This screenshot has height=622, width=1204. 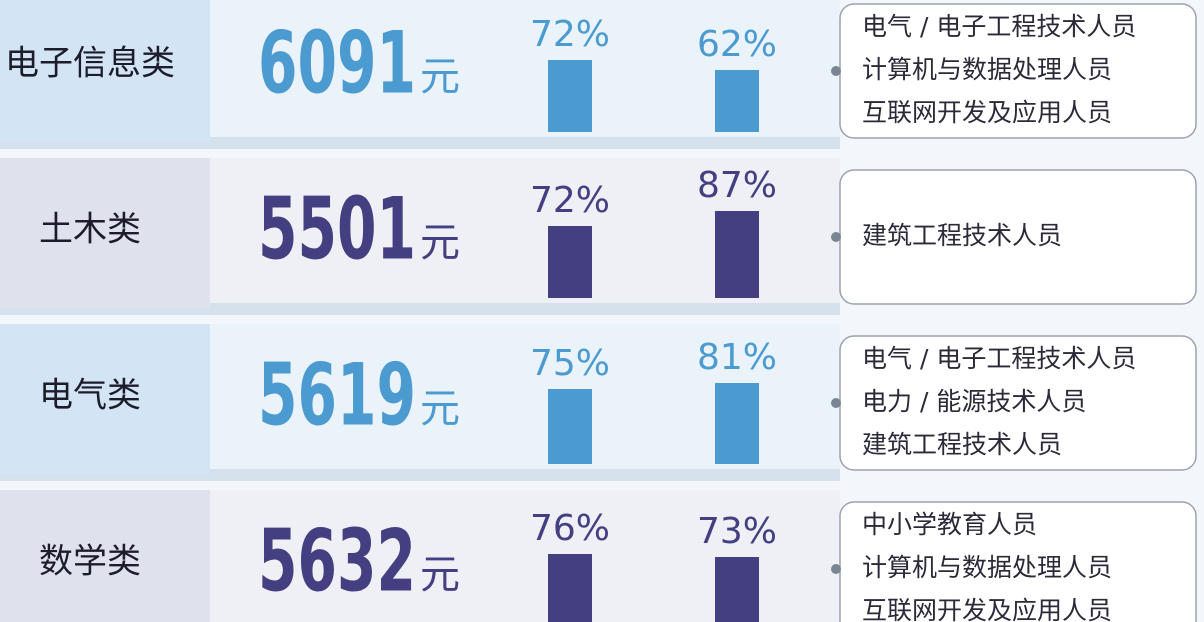 I want to click on major-name: 数学类, so click(x=90, y=562).